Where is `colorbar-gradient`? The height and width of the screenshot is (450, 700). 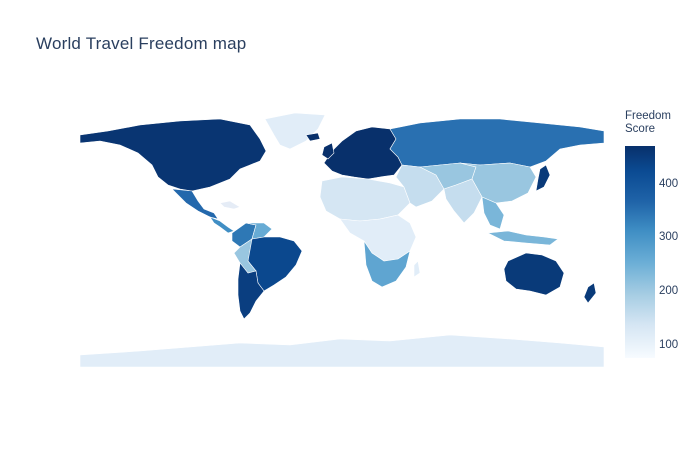 colorbar-gradient is located at coordinates (640, 252).